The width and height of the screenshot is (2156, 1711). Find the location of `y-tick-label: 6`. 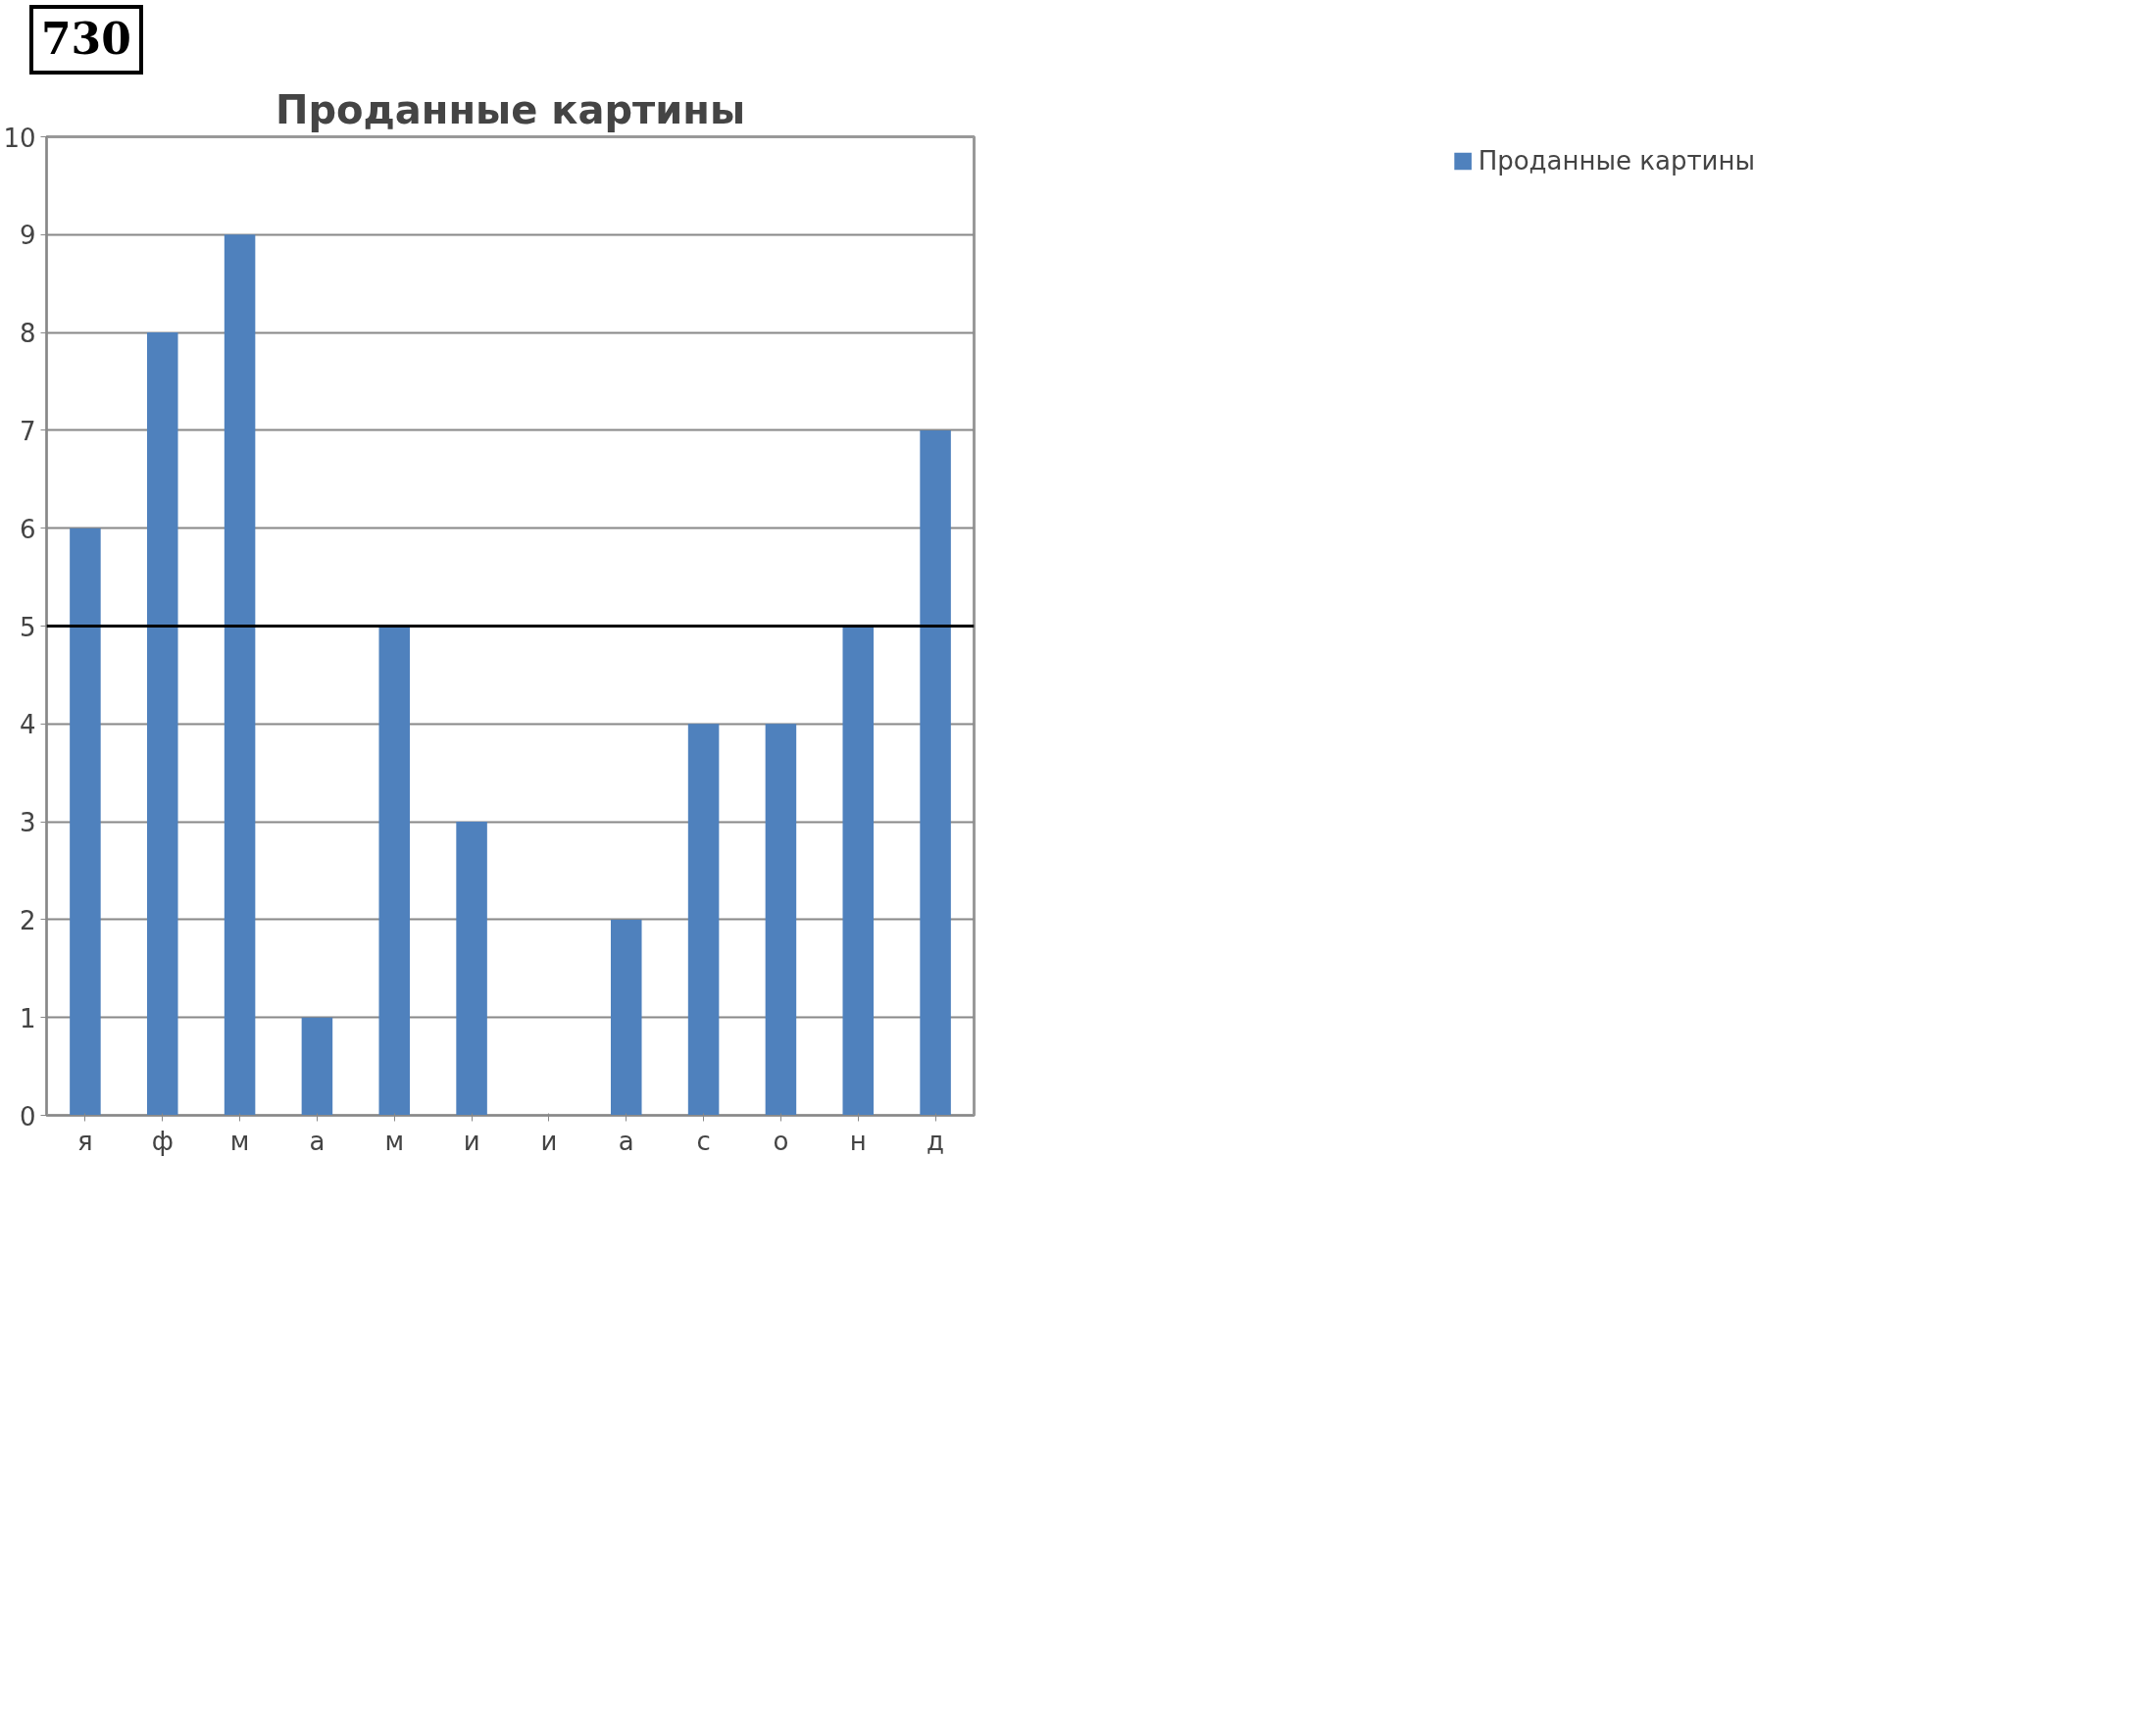

y-tick-label: 6 is located at coordinates (27, 529).